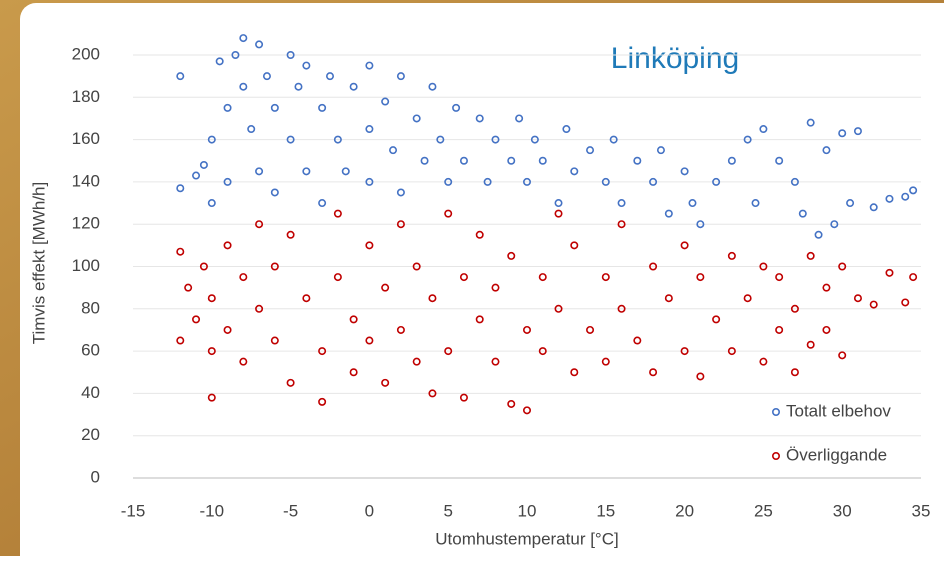 This screenshot has height=561, width=944. Describe the element at coordinates (90, 307) in the screenshot. I see `y-tick-label: 80` at that location.